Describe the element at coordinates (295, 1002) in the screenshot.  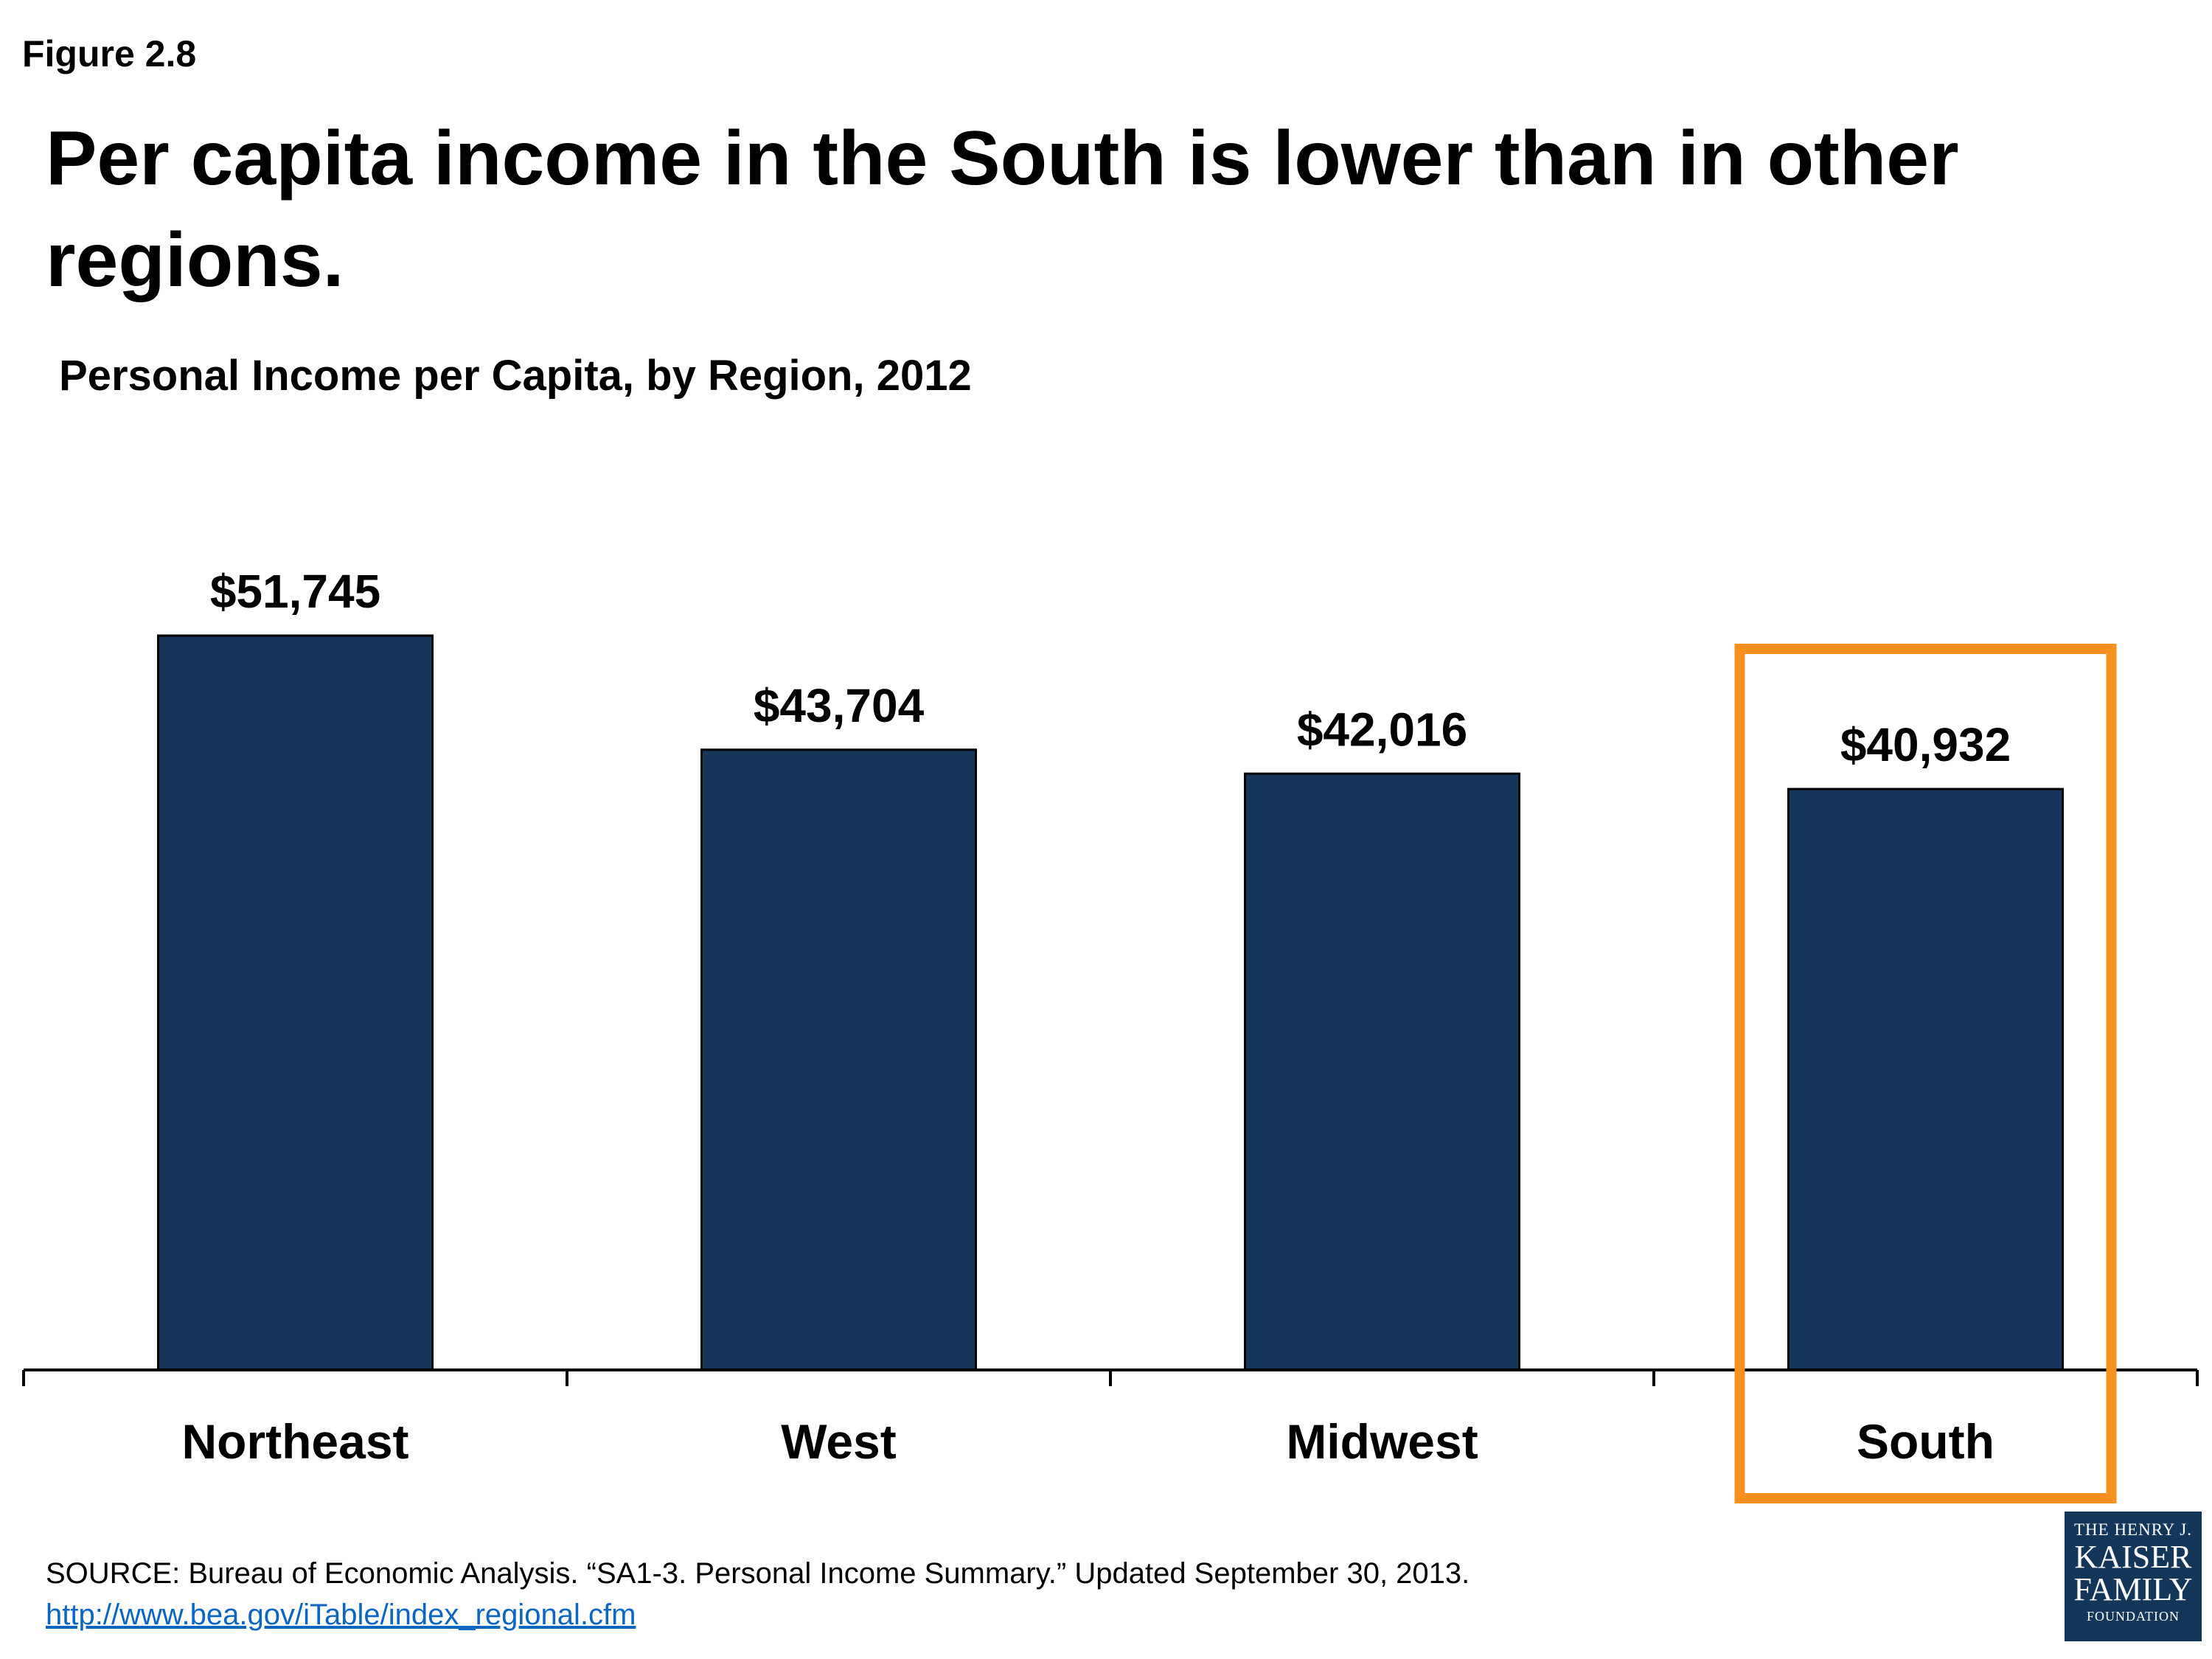
I see `bar-northeast` at that location.